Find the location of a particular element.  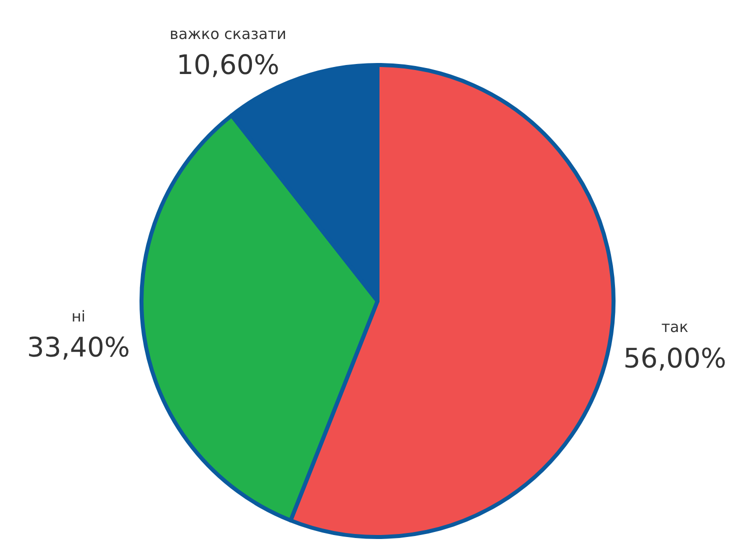

data-label: 33,40% is located at coordinates (78, 348).